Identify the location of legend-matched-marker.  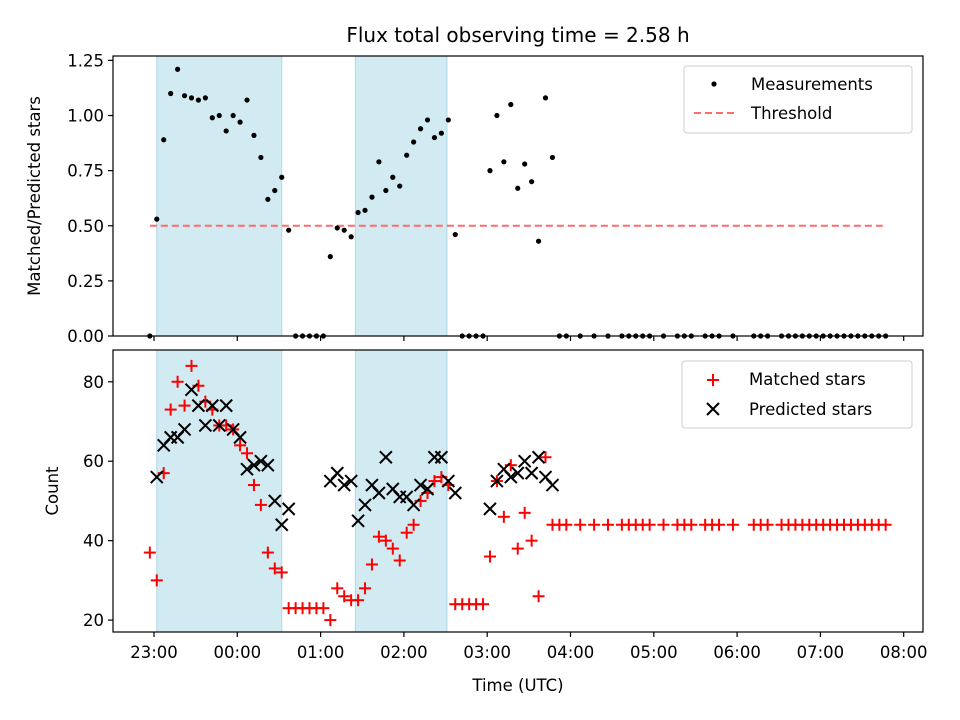
(713, 380).